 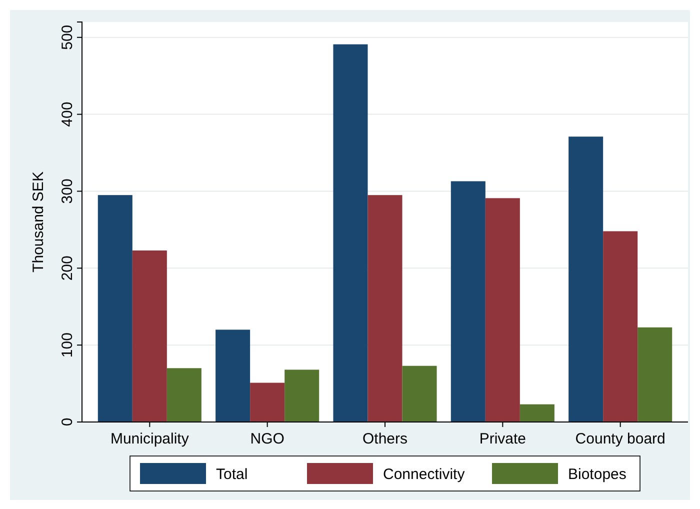 What do you see at coordinates (502, 439) in the screenshot?
I see `x-tick-label: Private` at bounding box center [502, 439].